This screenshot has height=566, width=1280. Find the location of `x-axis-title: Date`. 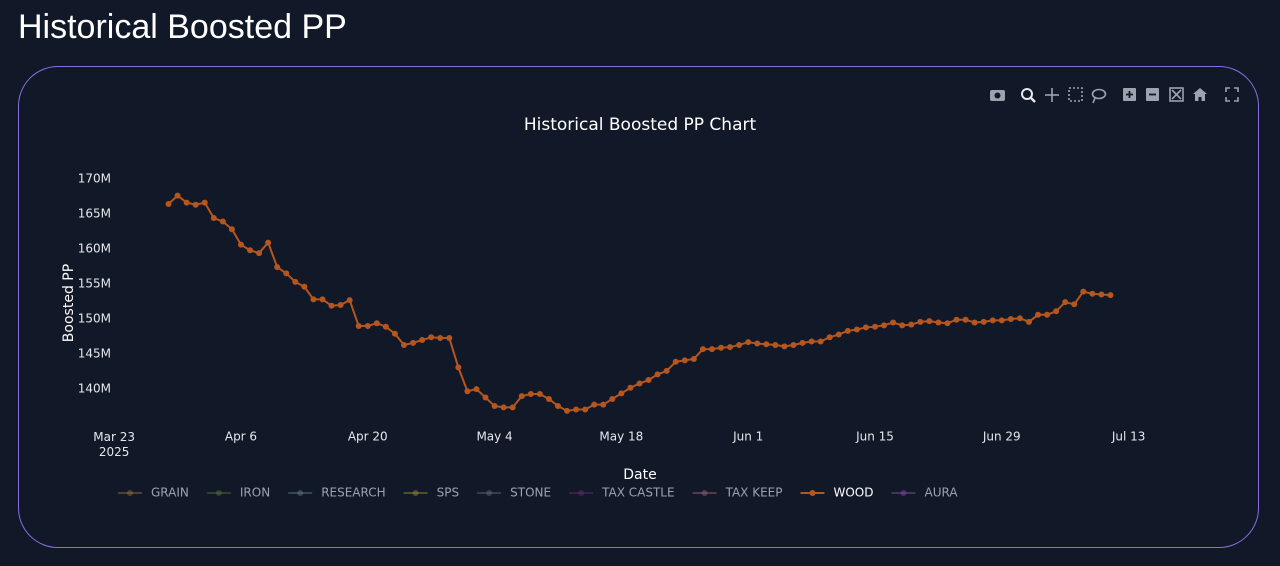

x-axis-title: Date is located at coordinates (639, 475).